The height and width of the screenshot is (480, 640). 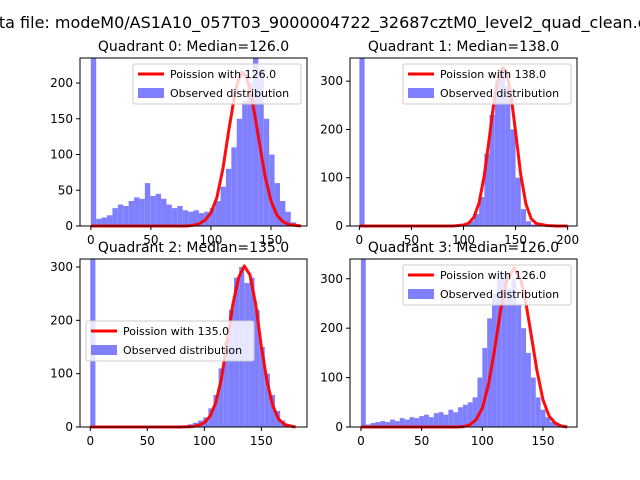 I want to click on quadrant-3-ytick-label: 0, so click(x=339, y=427).